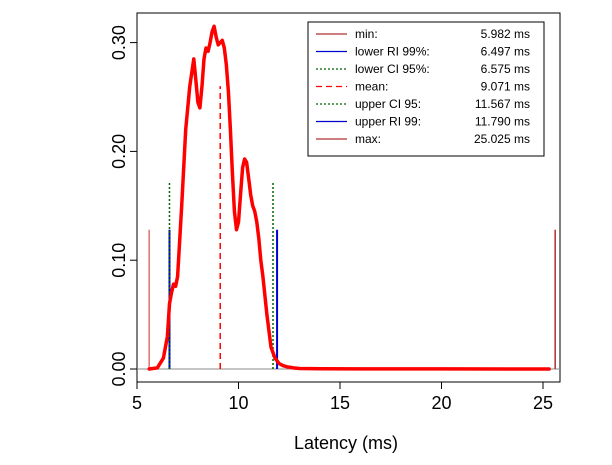 The image size is (612, 465). I want to click on x-axis-label: Latency (ms), so click(346, 443).